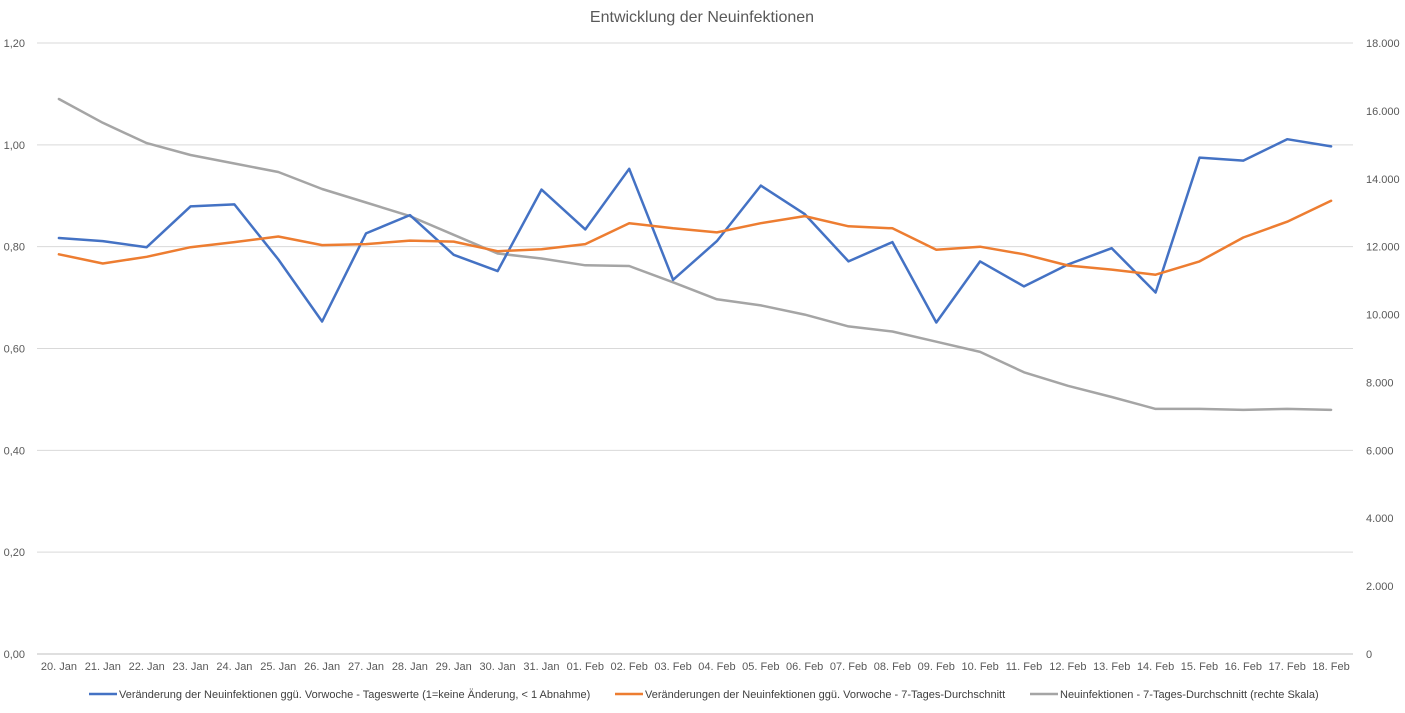 Image resolution: width=1405 pixels, height=713 pixels. Describe the element at coordinates (979, 667) in the screenshot. I see `x-axis-tick-label: 10. Feb` at that location.